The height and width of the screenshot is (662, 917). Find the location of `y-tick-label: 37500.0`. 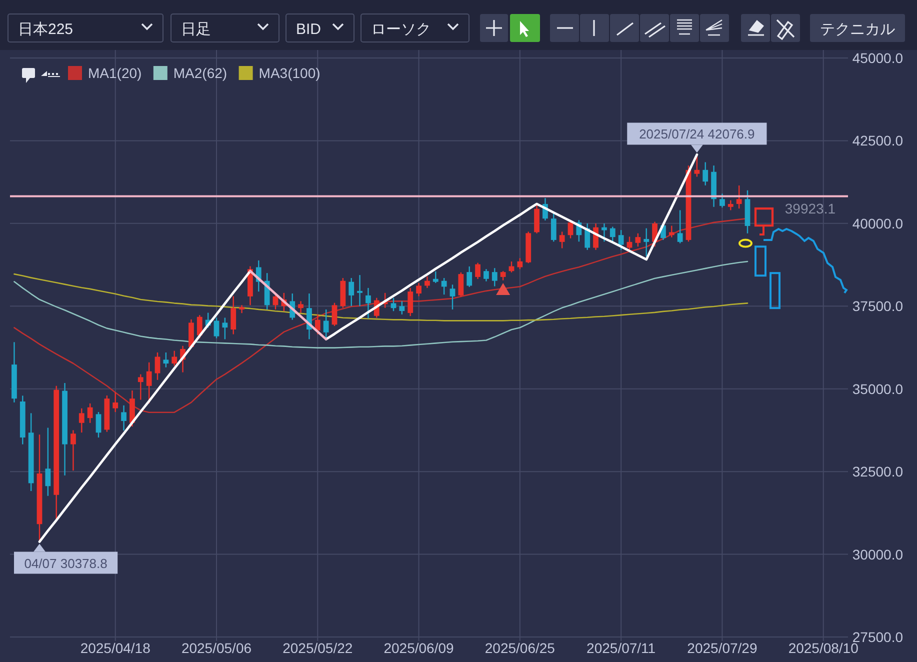

y-tick-label: 37500.0 is located at coordinates (878, 306).